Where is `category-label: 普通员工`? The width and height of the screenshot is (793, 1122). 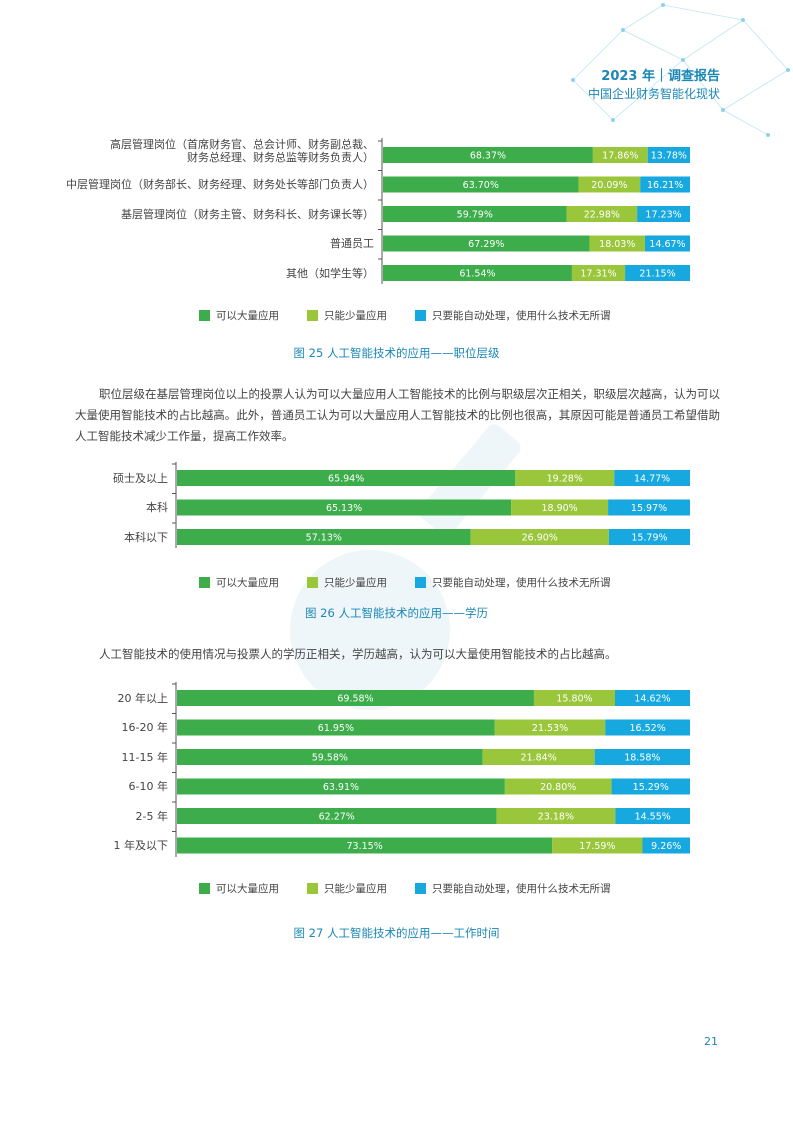
category-label: 普通员工 is located at coordinates (352, 243).